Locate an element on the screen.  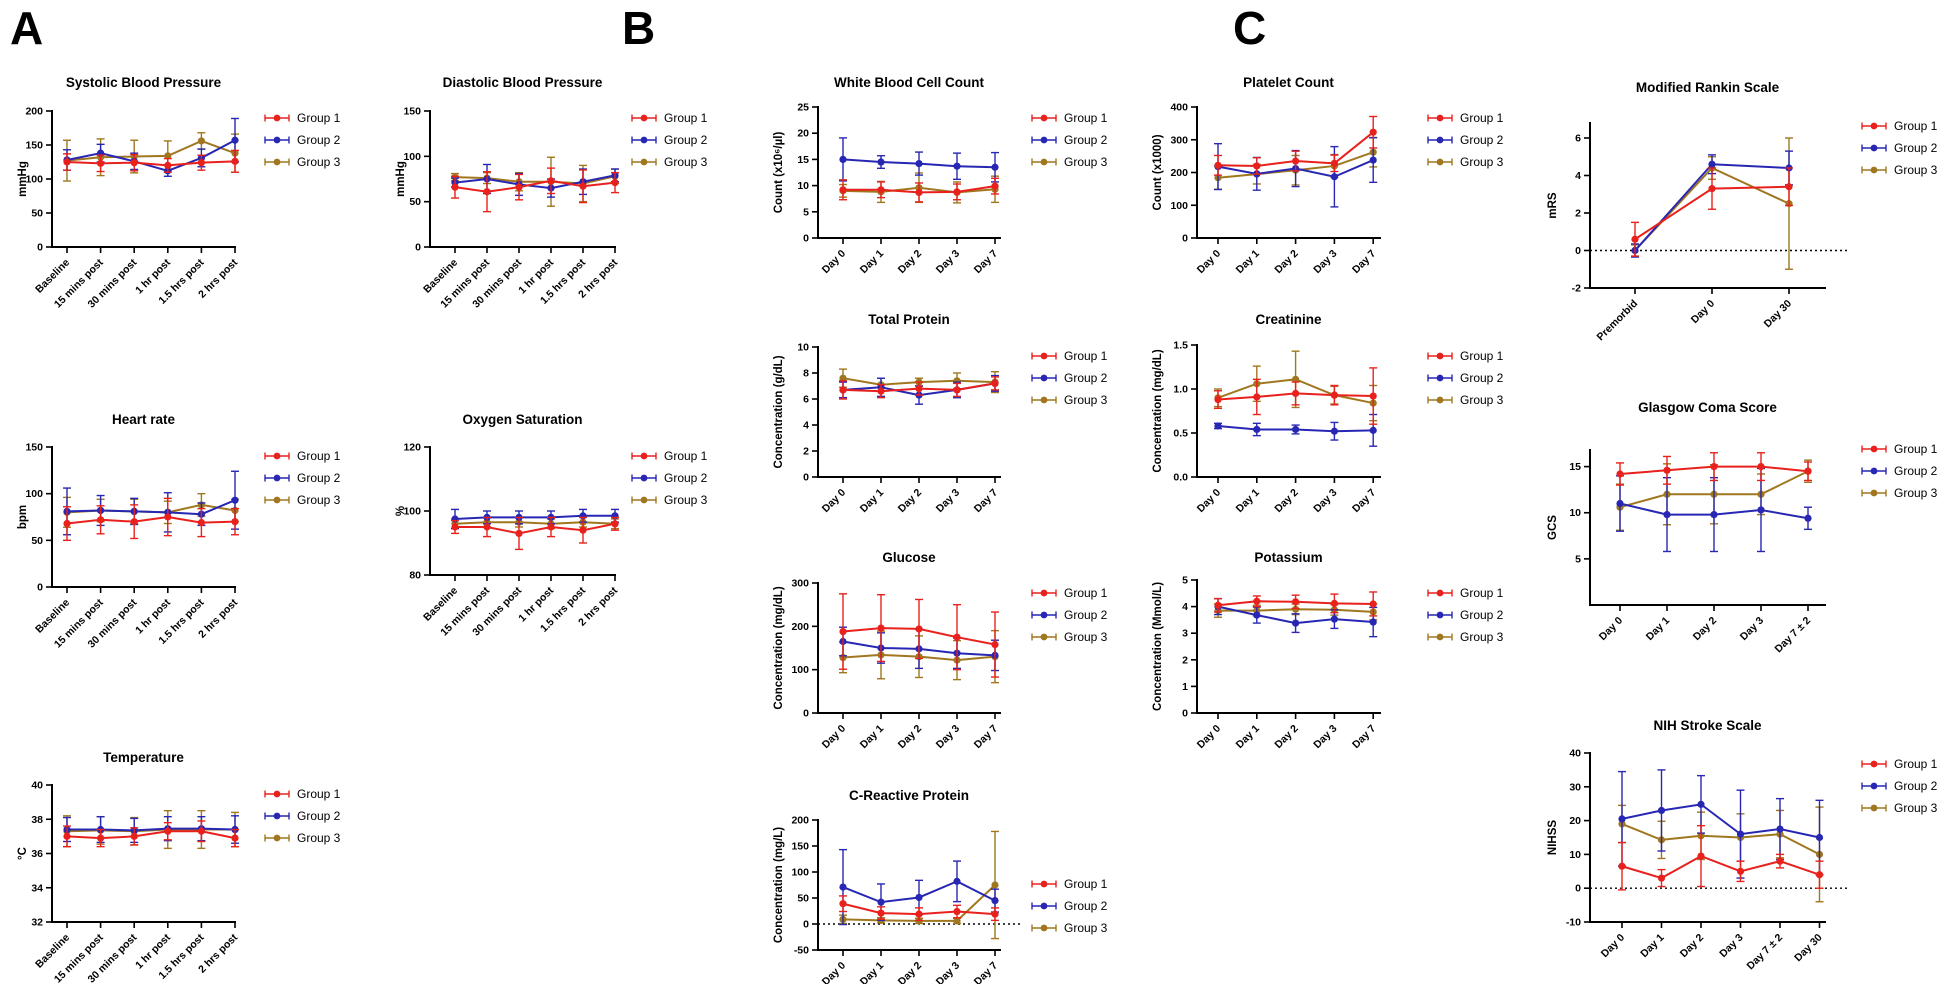
y-tick-label: 40 is located at coordinates (1575, 754).